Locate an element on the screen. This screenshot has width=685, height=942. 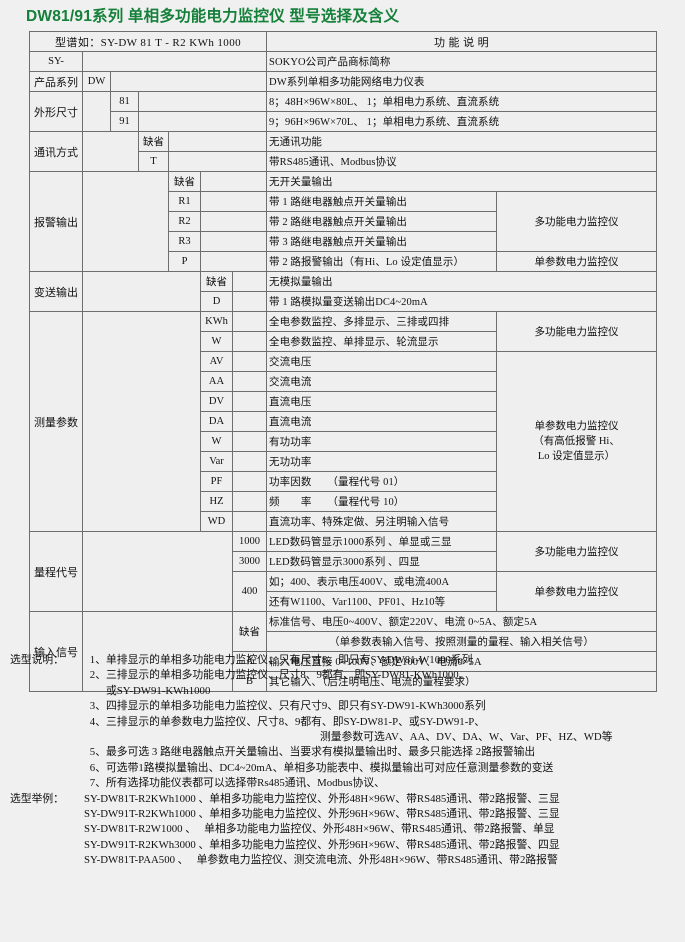
side-label-measure-single: 单参数电力监控仪 （有高低报警 Hi、 Lo 设定值显示） is located at coordinates (577, 441).